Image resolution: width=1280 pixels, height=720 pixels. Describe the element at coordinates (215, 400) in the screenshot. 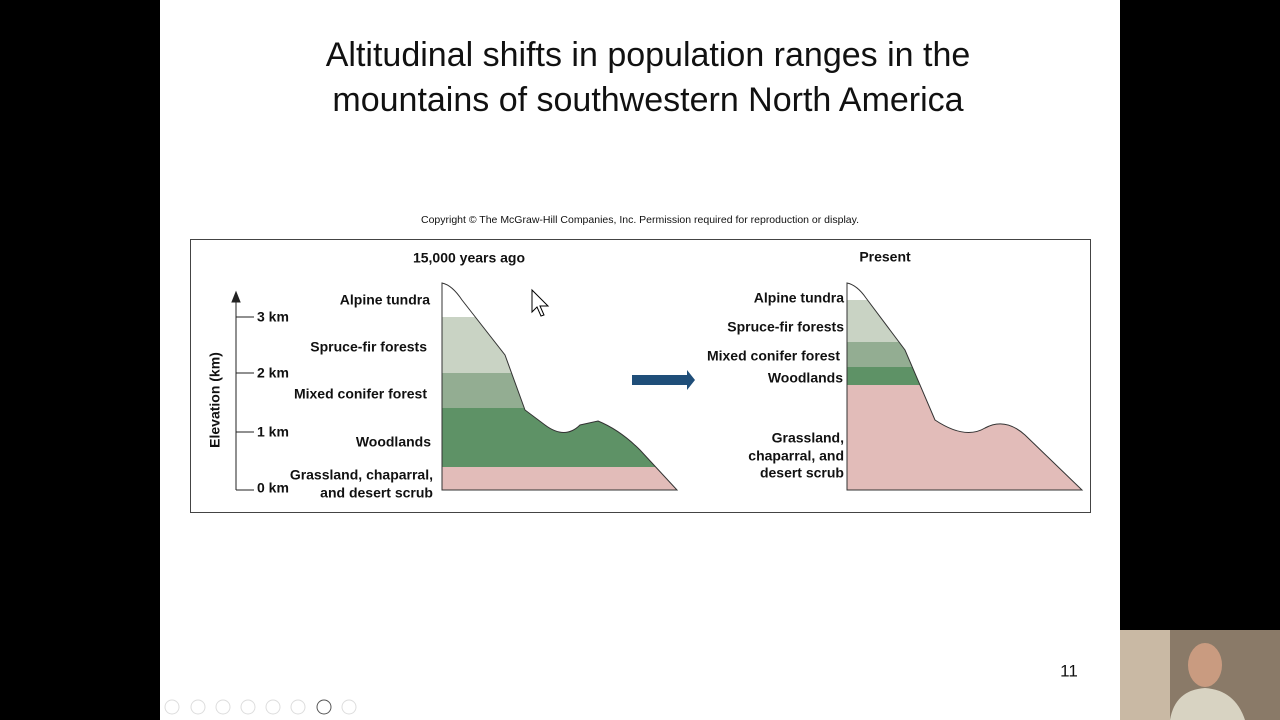

I see `axis-label: Elevation (km)` at that location.